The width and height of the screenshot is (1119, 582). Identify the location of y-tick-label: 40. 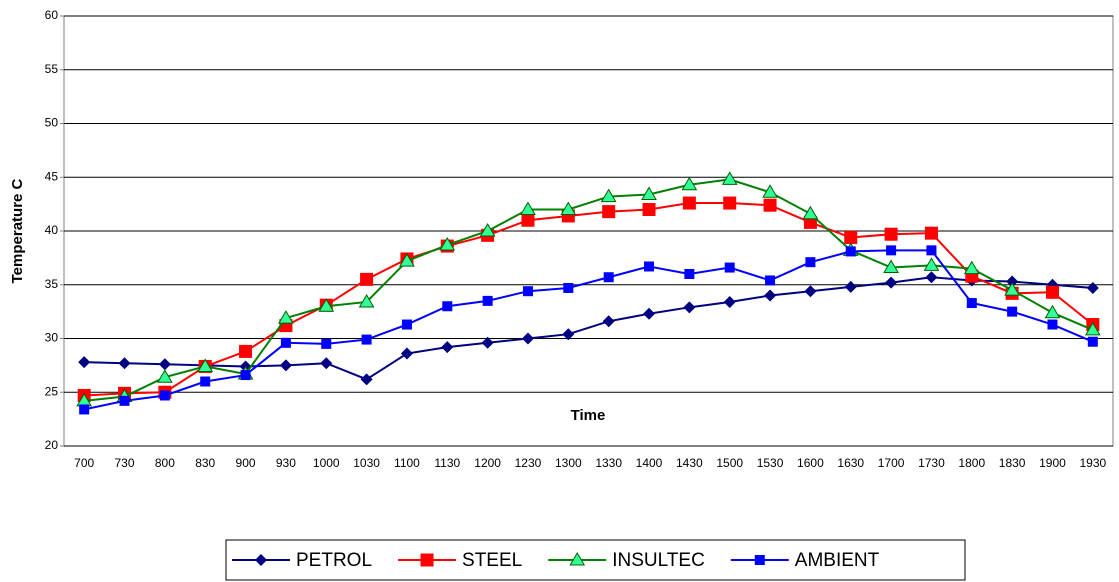
(52, 230).